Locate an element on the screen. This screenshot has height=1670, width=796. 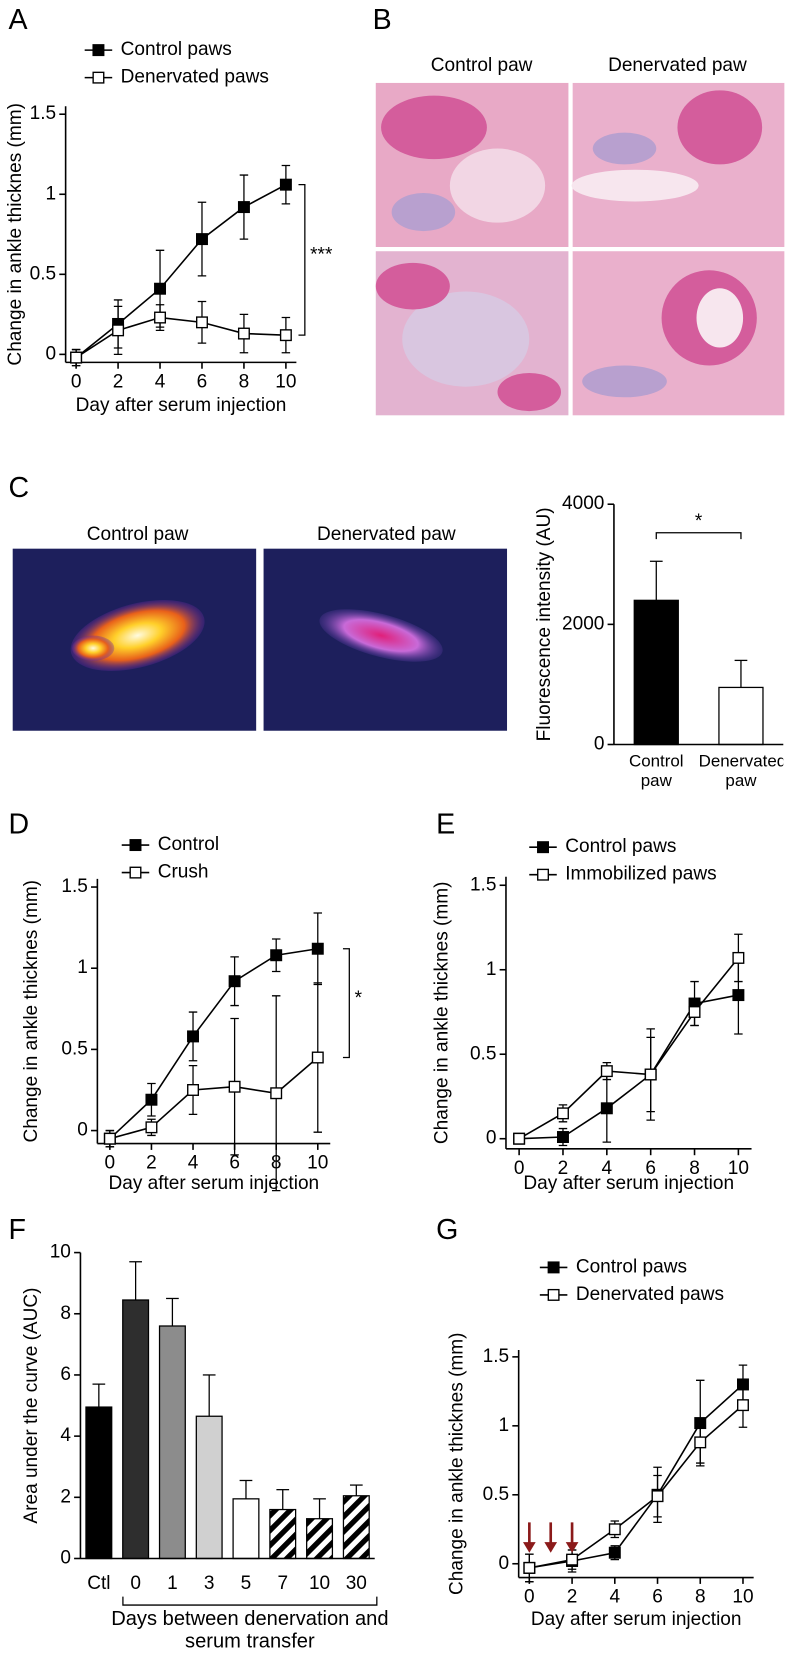
x-tick-label-box: Control paw is located at coordinates (656, 771).